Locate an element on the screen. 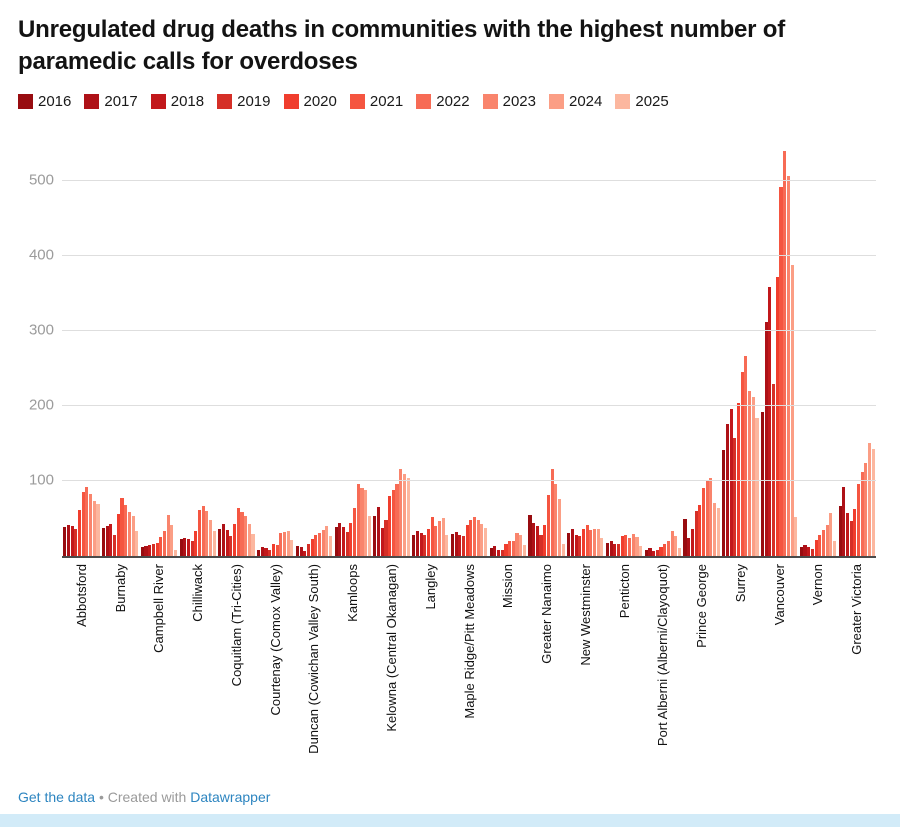 The height and width of the screenshot is (827, 900). x-label-cell: Penticton is located at coordinates (624, 673).